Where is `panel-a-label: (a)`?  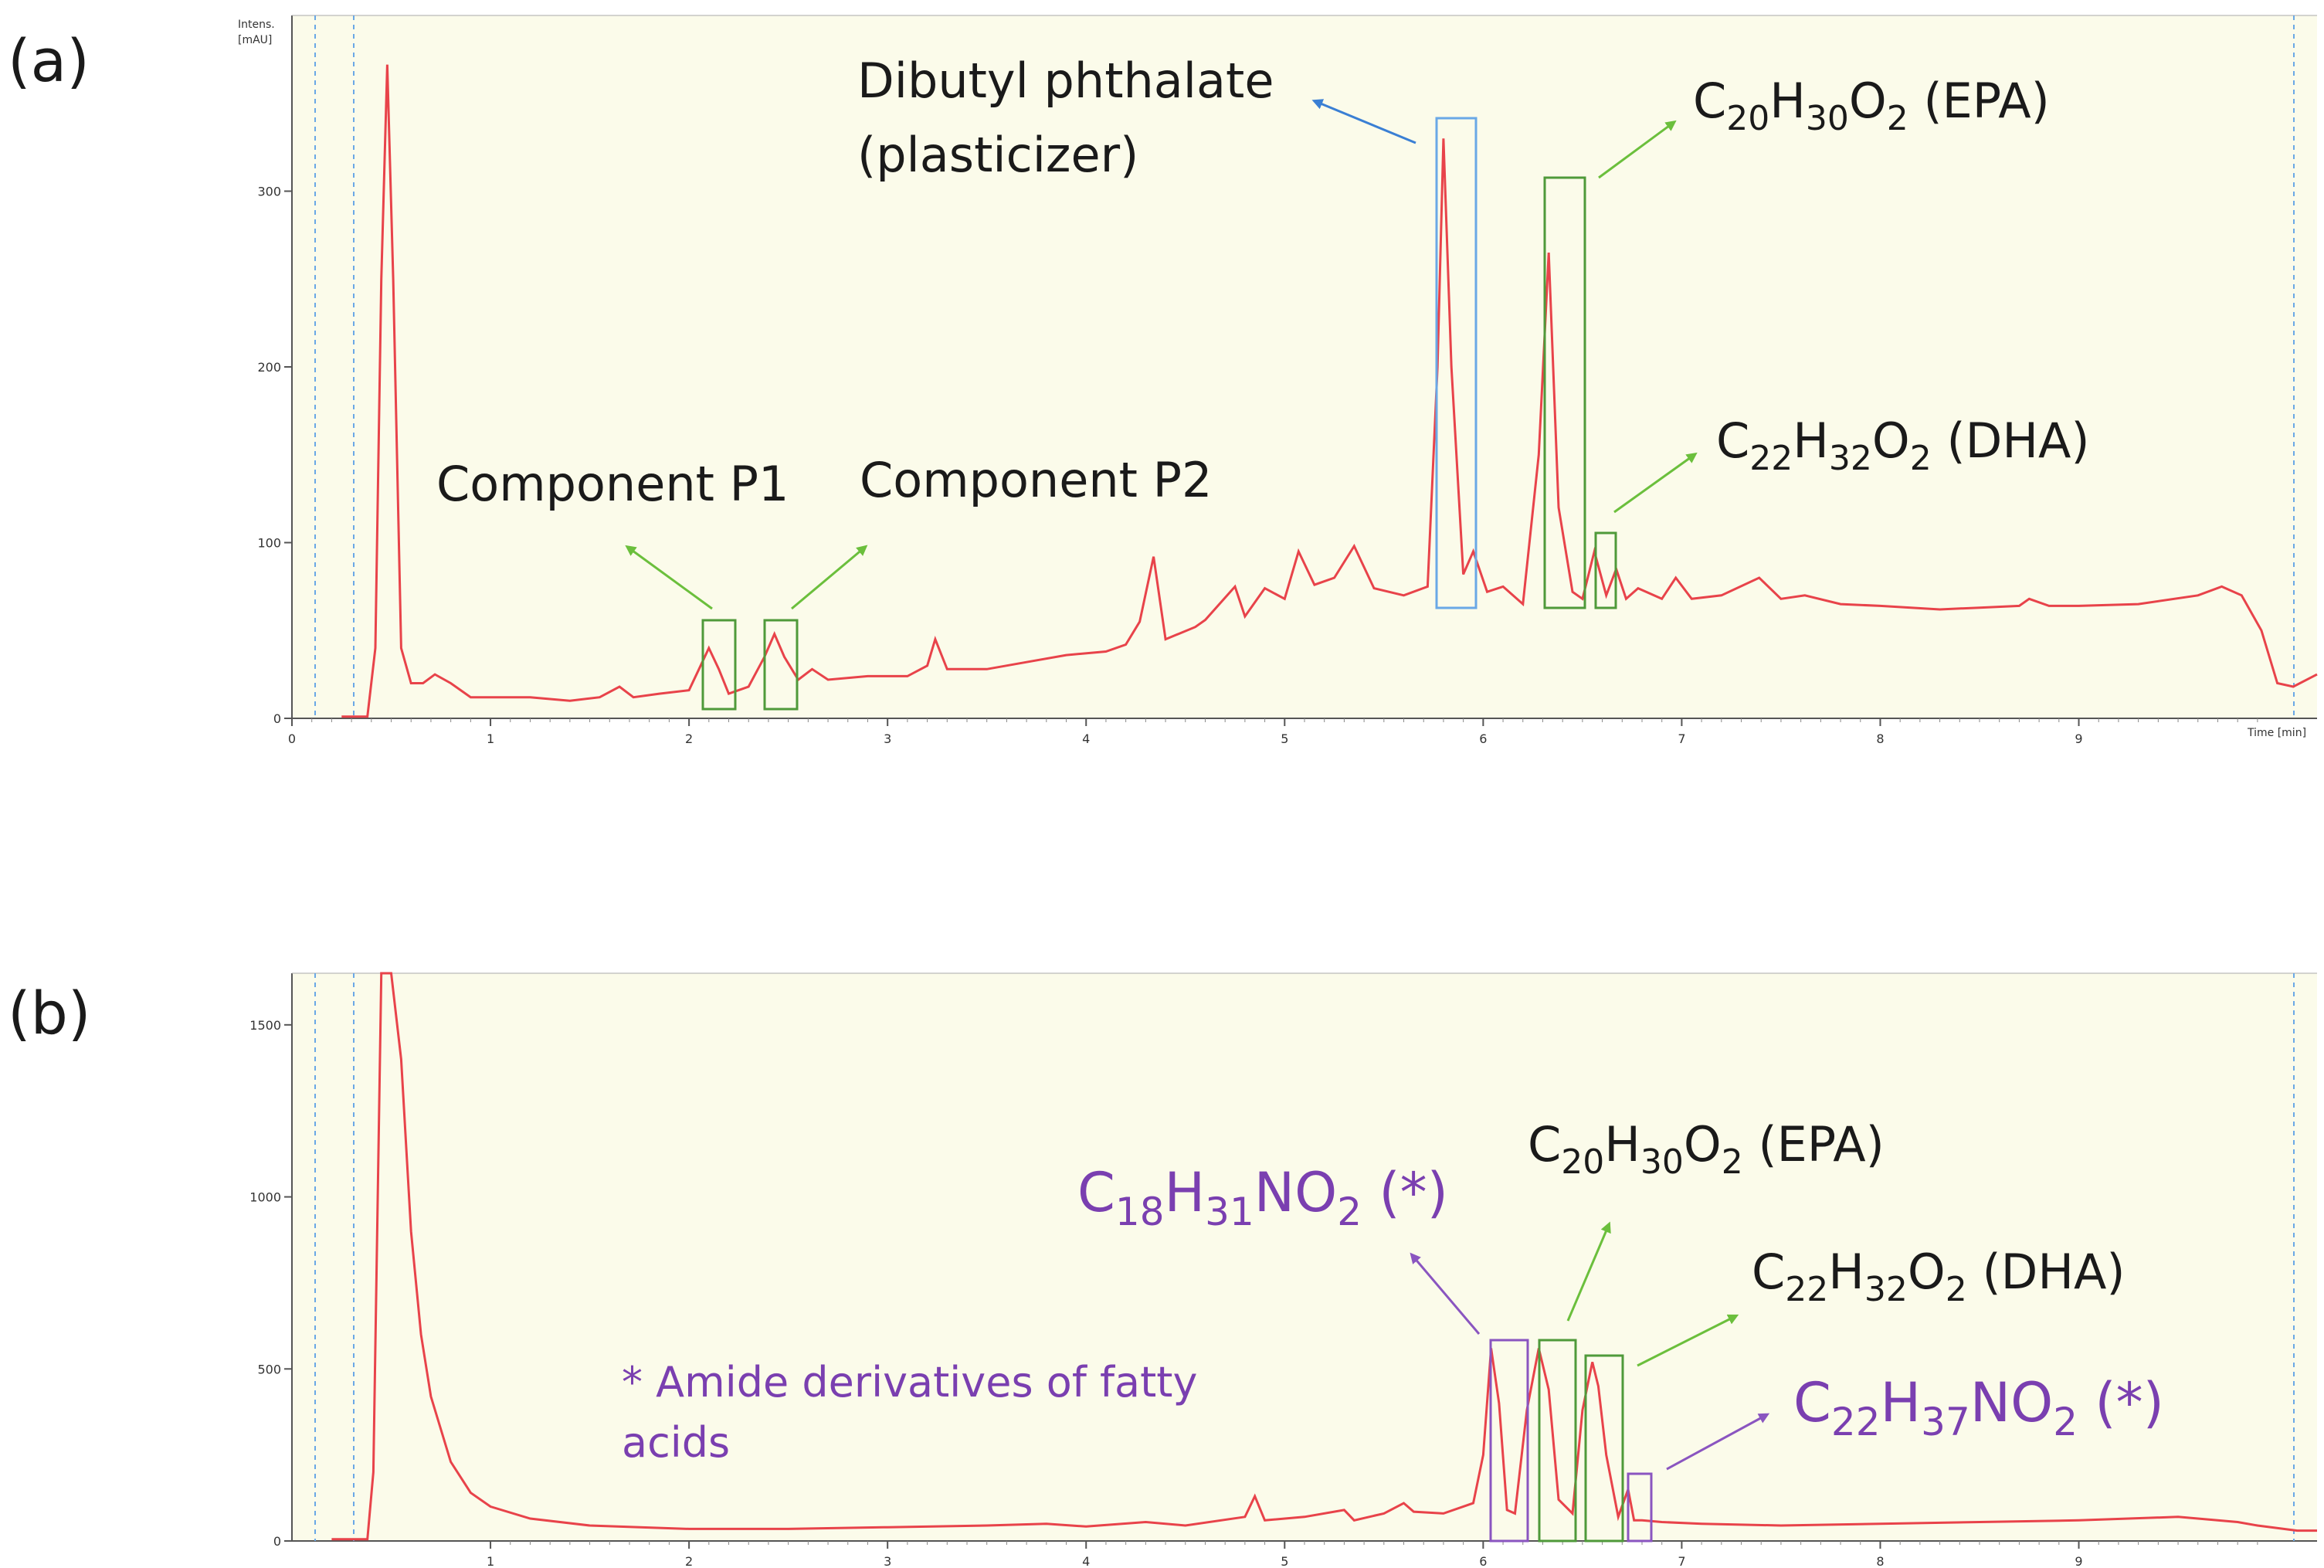 panel-a-label: (a) is located at coordinates (49, 60).